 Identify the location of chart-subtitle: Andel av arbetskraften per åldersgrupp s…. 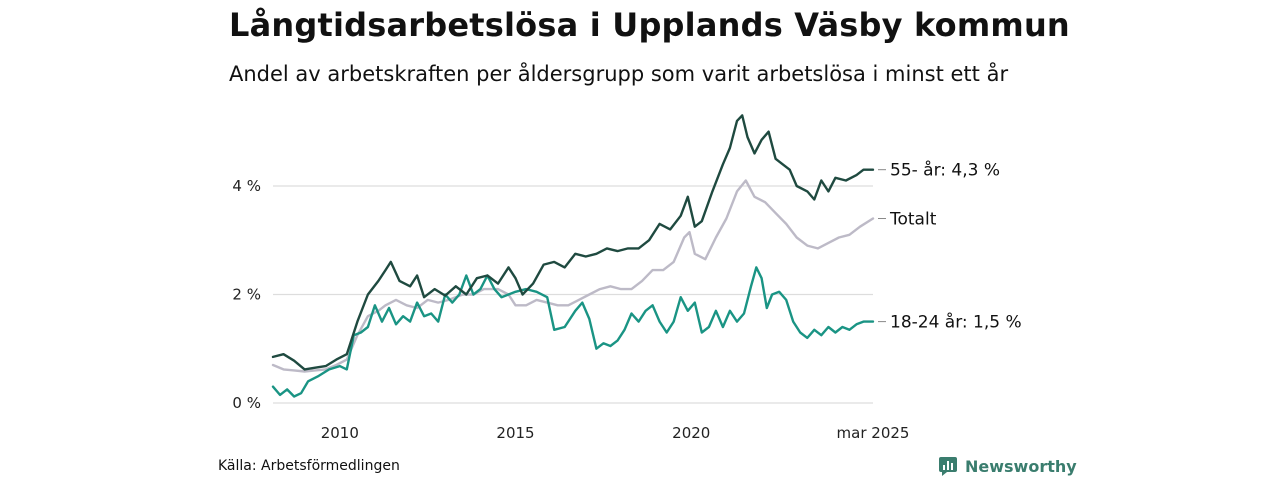
(619, 74).